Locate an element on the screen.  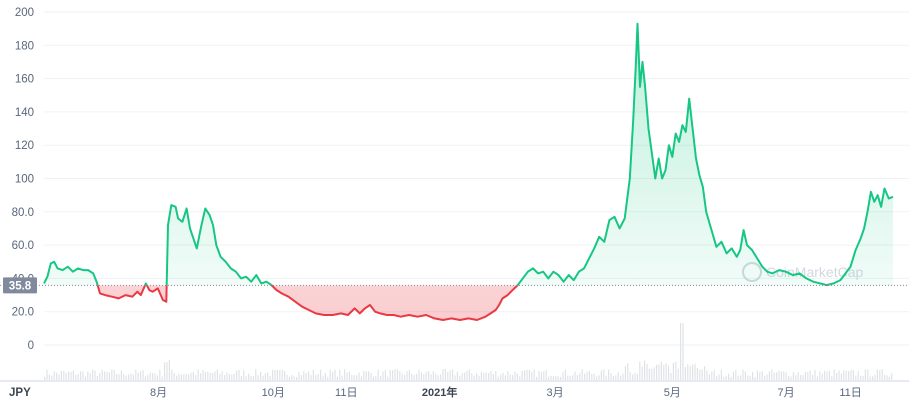
y-tick-label: 60.0 is located at coordinates (23, 246).